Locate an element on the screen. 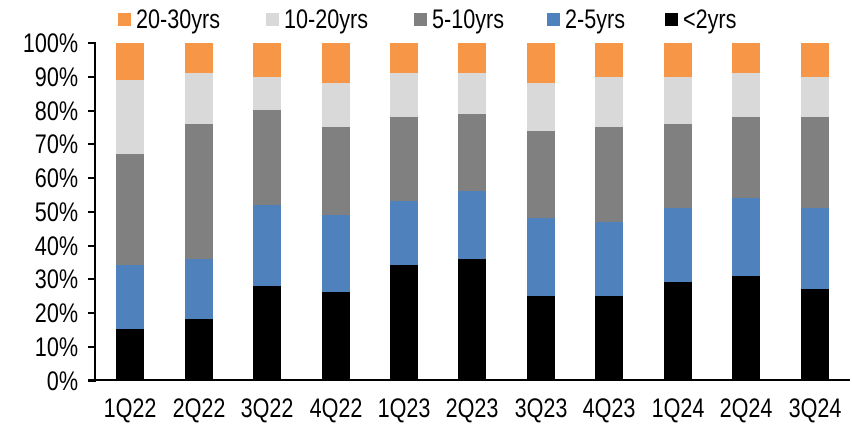  x-tick-label-text: 1Q22 is located at coordinates (130, 408).